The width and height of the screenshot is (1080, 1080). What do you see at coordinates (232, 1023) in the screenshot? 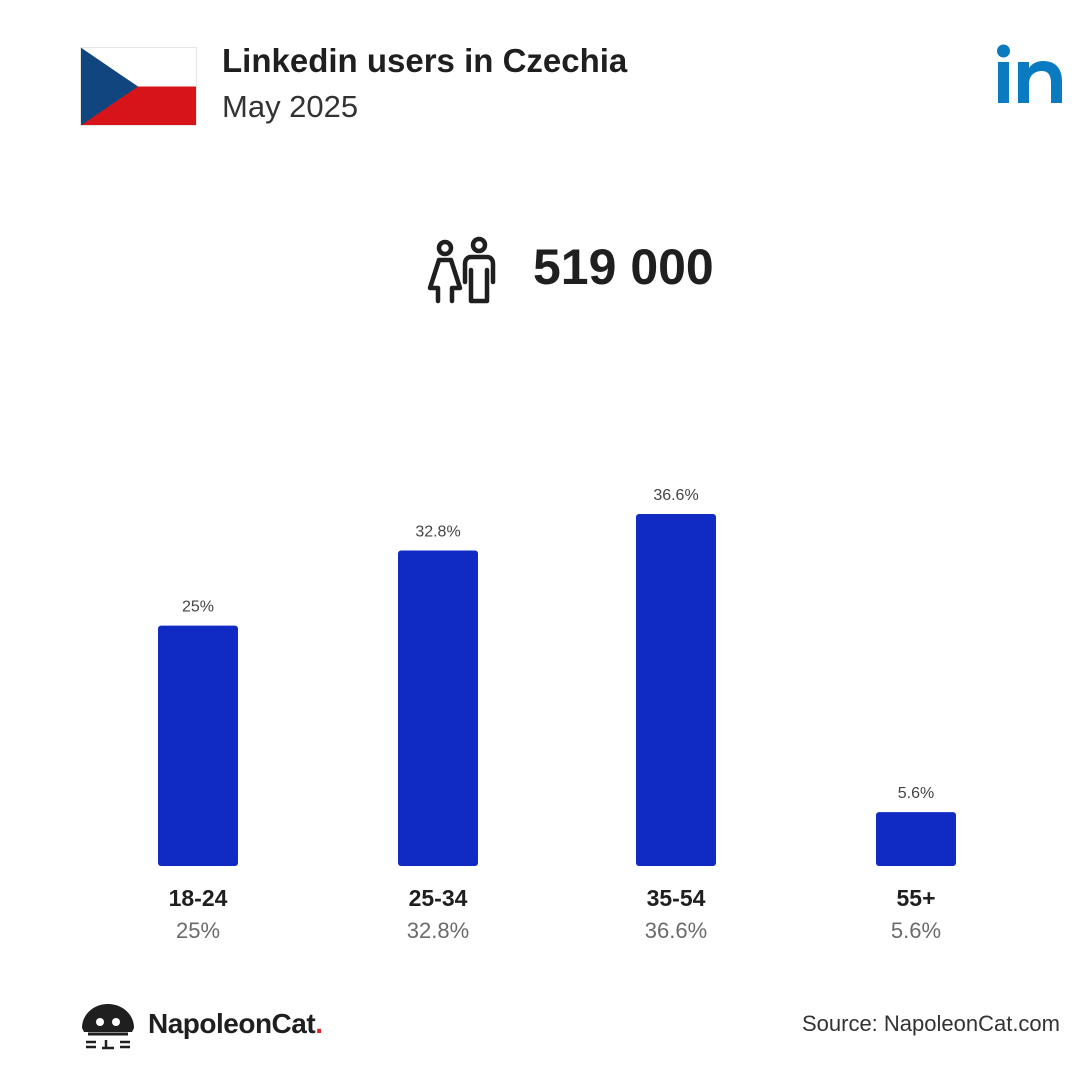
I see `brand-name: NapoleonCat` at bounding box center [232, 1023].